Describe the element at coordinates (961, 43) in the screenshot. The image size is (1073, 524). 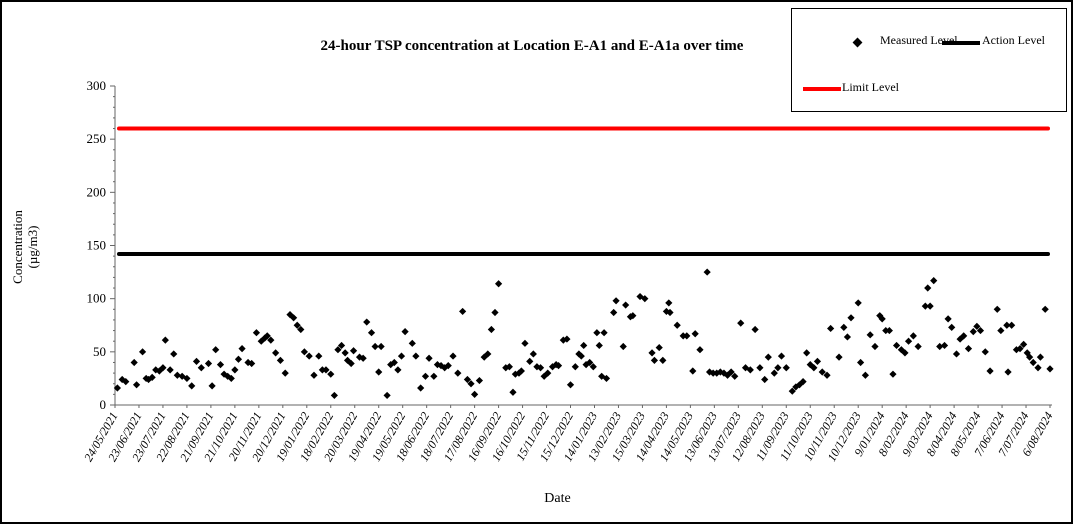
I see `action-level-line-icon` at that location.